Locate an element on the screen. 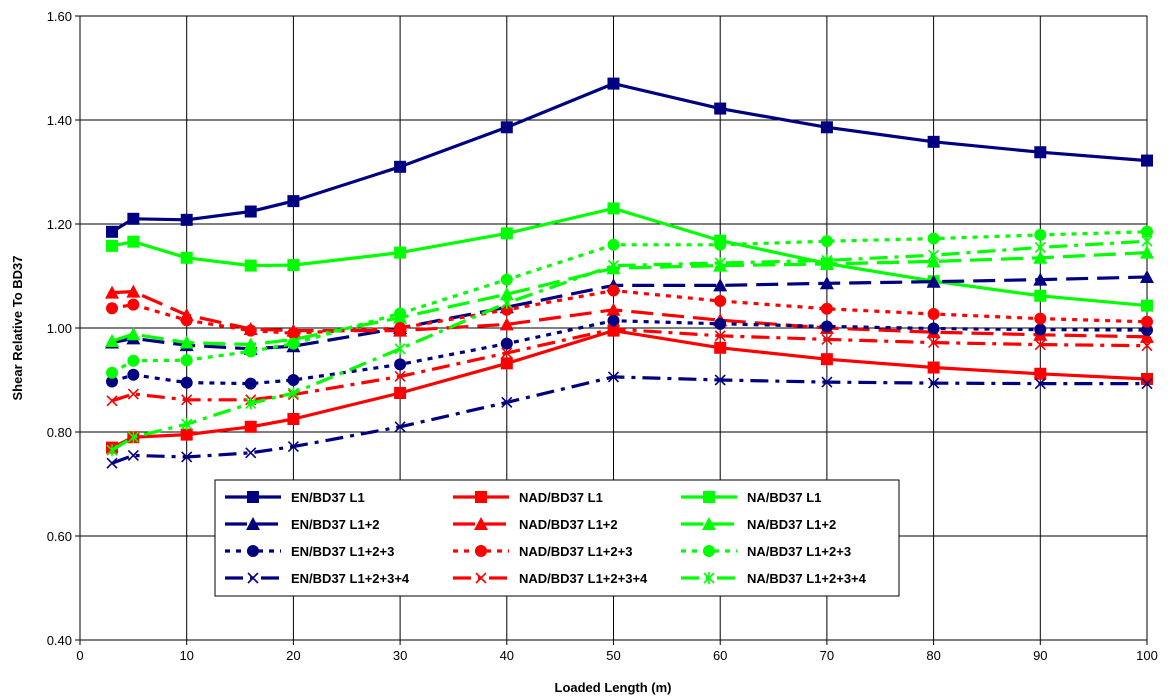  legend-label: EN/BD37 L1+2 is located at coordinates (335, 524).